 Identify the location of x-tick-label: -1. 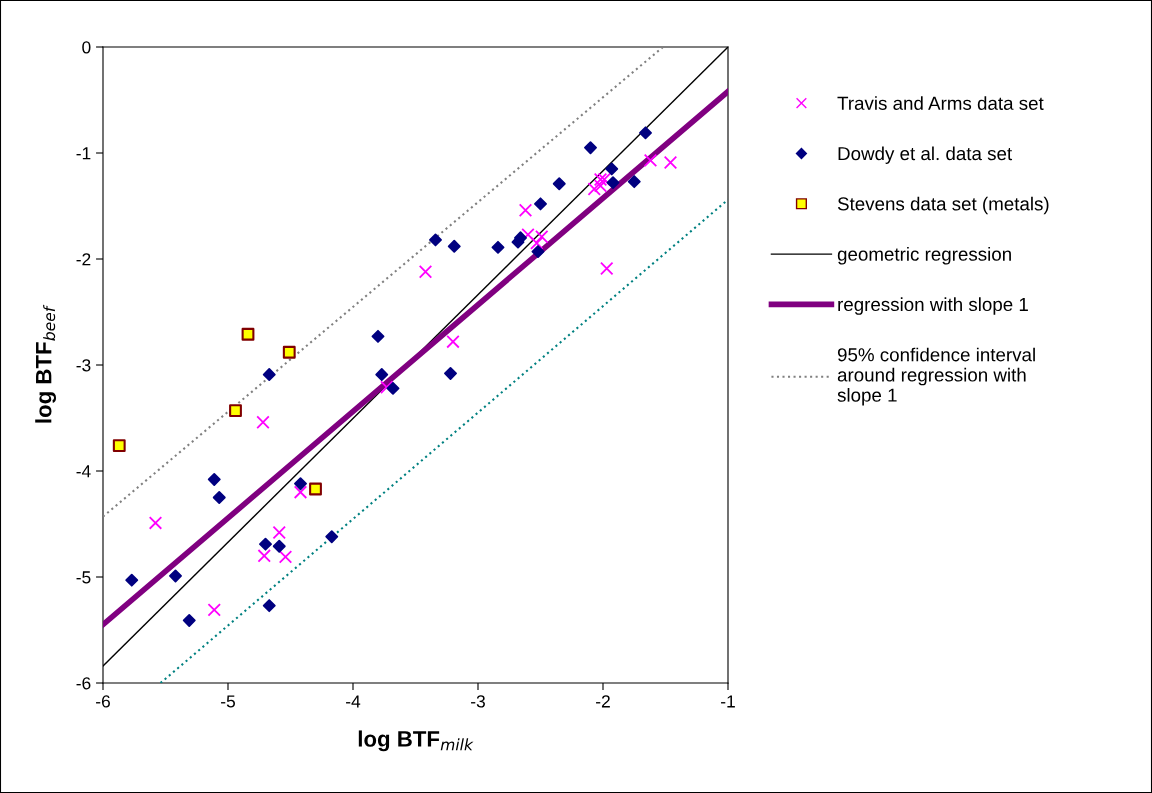
(728, 701).